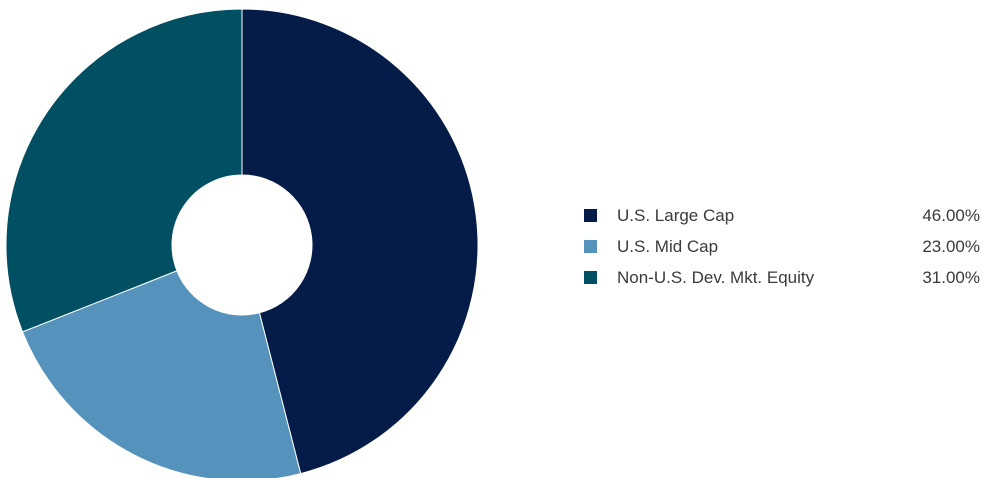 Image resolution: width=982 pixels, height=478 pixels. What do you see at coordinates (676, 215) in the screenshot?
I see `legend-label: U.S. Large Cap` at bounding box center [676, 215].